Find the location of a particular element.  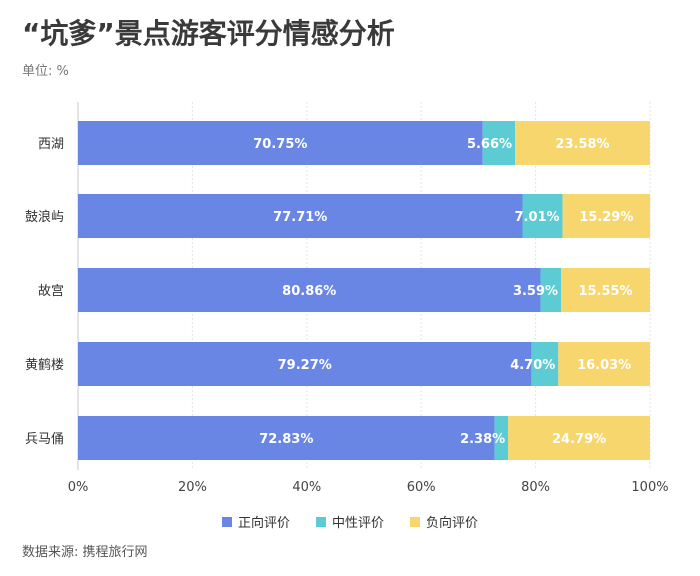

data-label: 16.03% is located at coordinates (604, 365).